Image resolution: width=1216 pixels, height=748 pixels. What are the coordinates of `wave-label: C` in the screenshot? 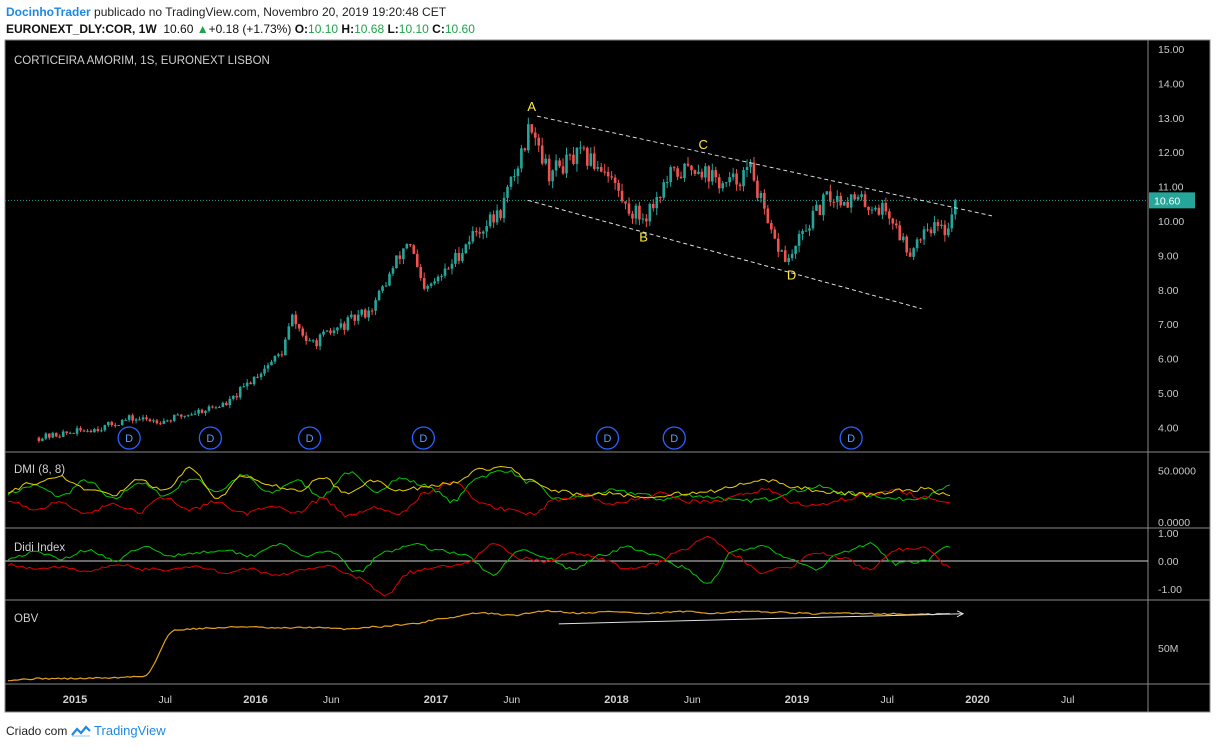 It's located at (702, 144).